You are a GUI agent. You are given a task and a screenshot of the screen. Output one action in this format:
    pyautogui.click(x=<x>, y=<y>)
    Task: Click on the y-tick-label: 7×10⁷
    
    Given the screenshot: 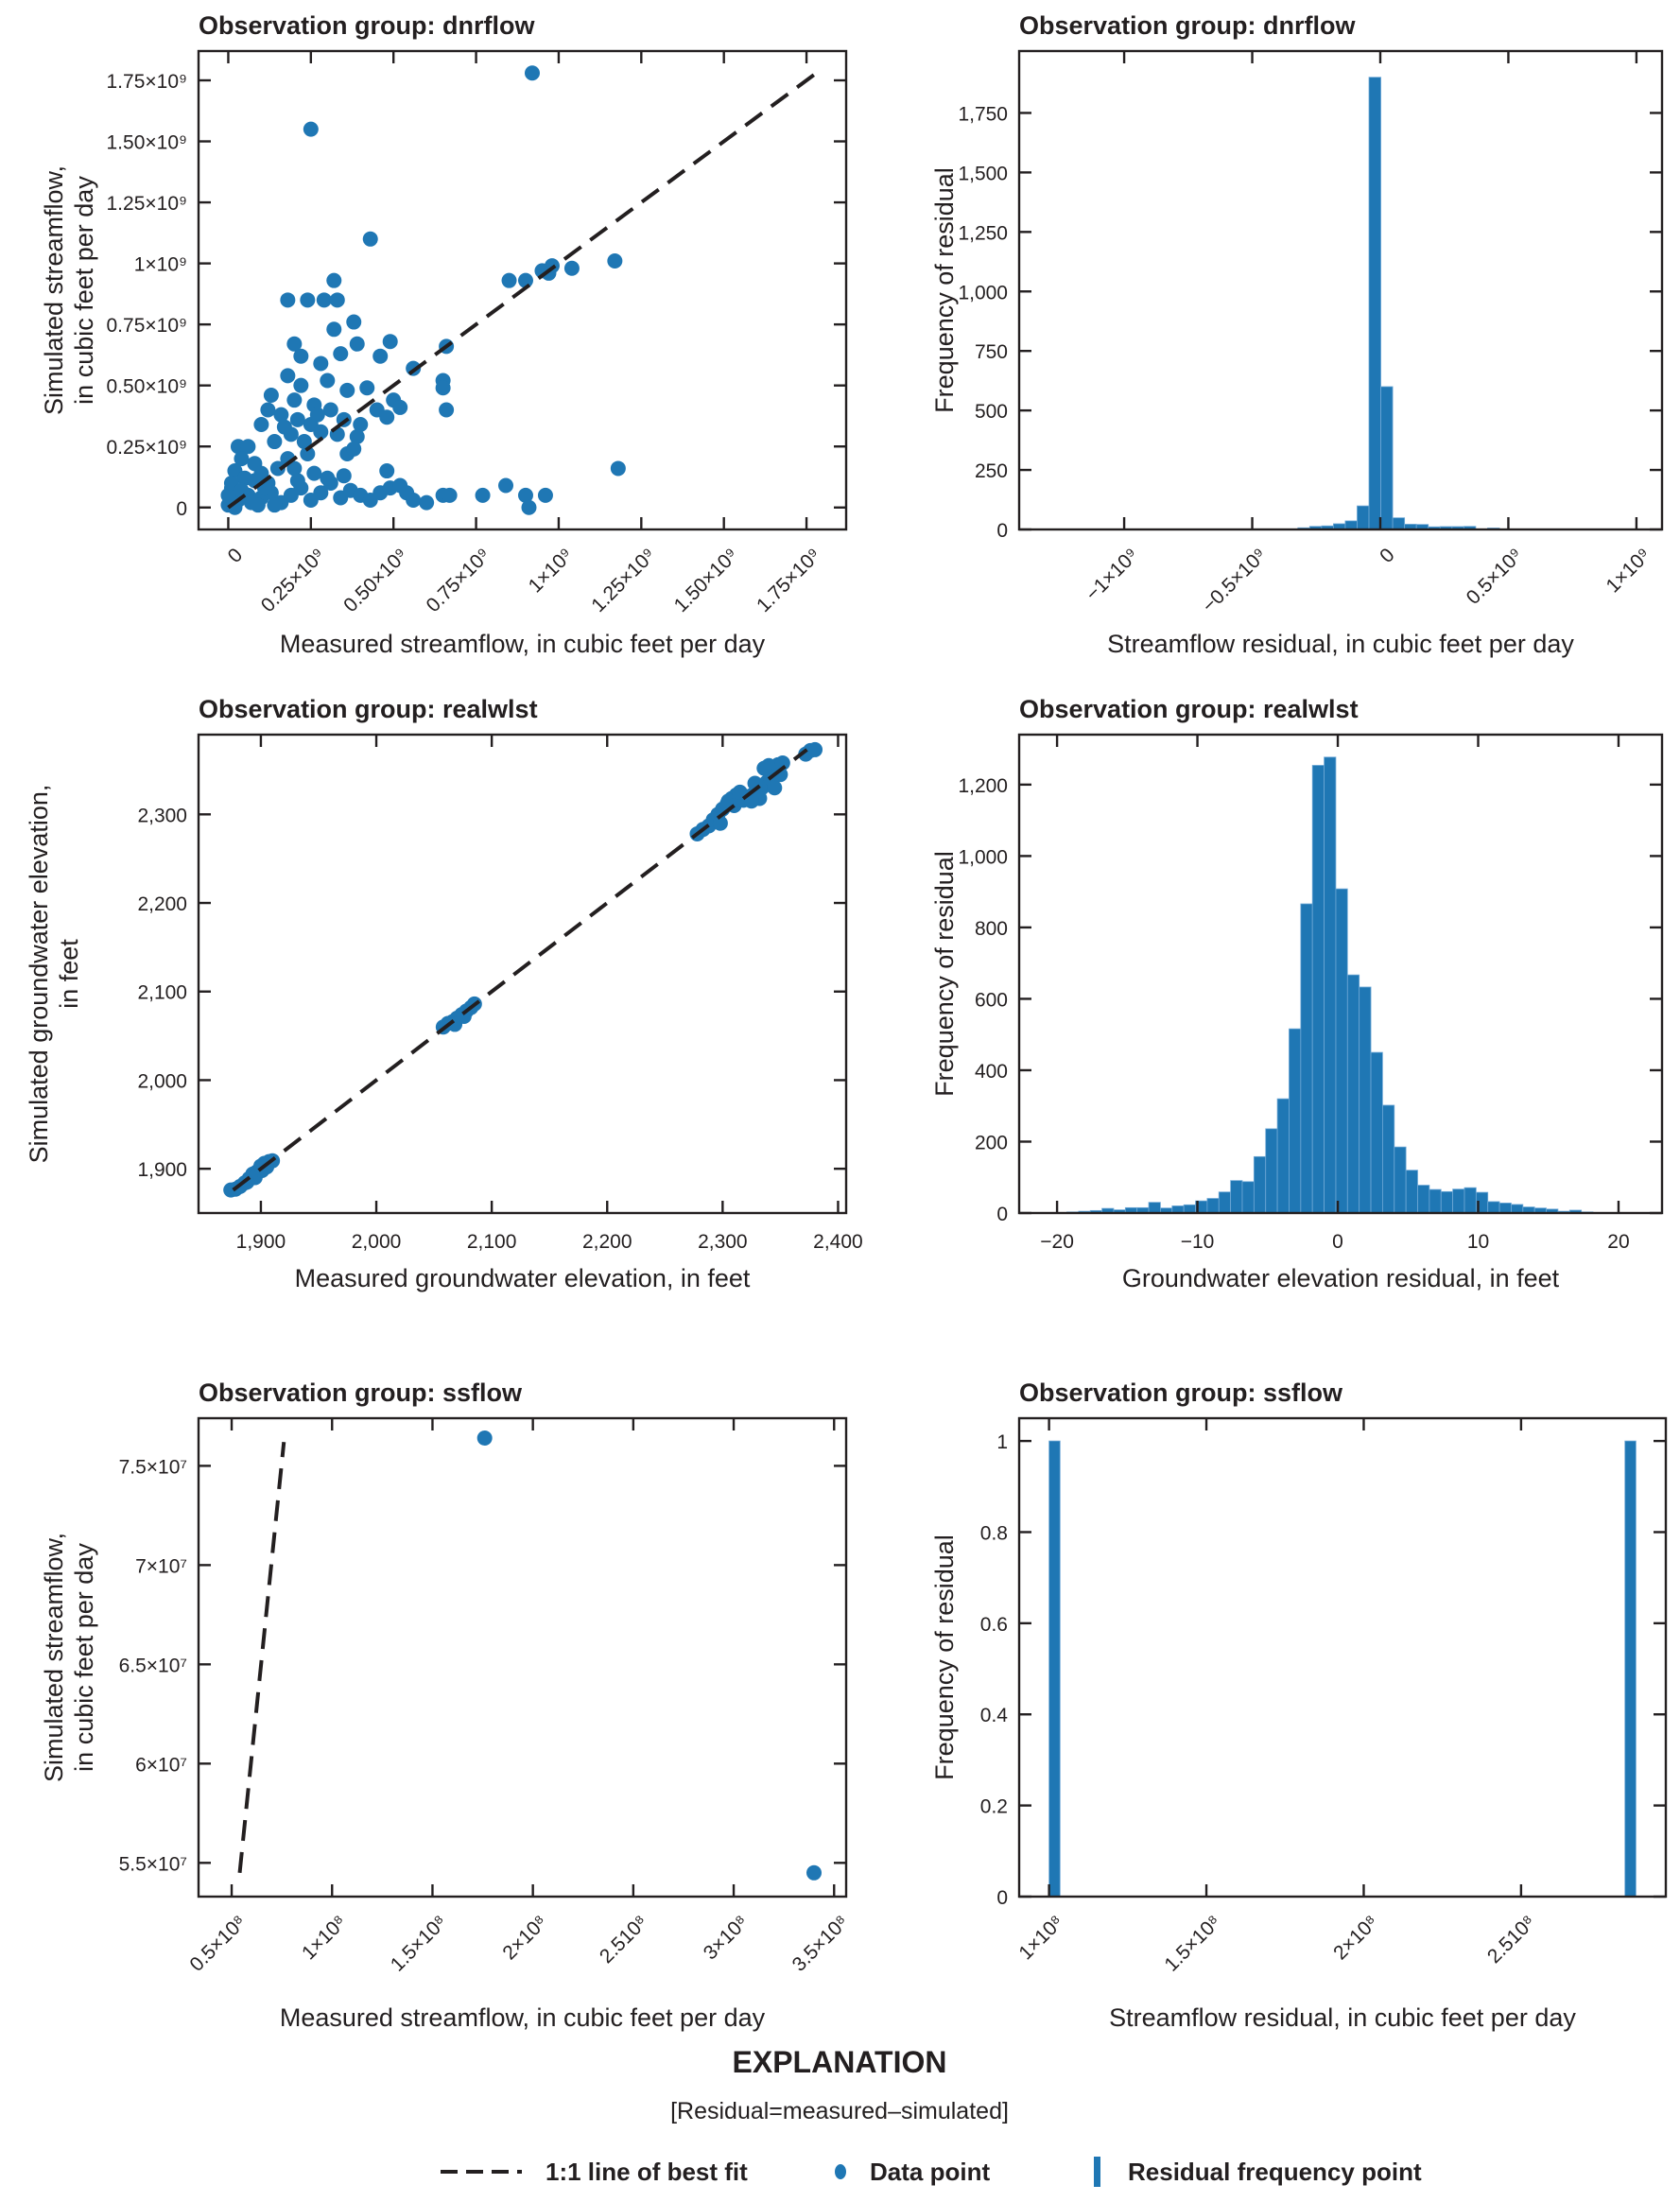 What is the action you would take?
    pyautogui.click(x=161, y=1566)
    